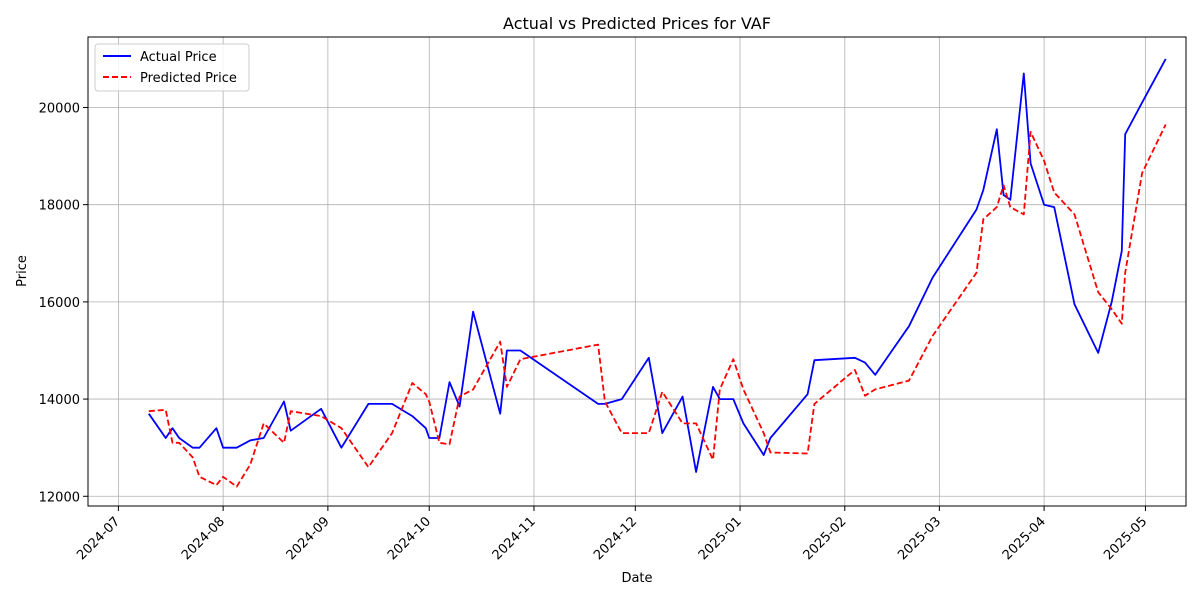  Describe the element at coordinates (59, 206) in the screenshot. I see `y-tick-label: 18000` at that location.